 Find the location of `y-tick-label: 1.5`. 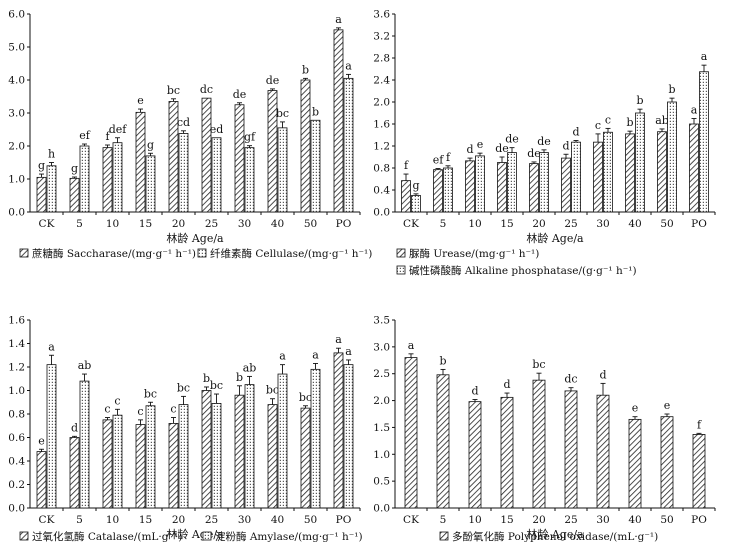

y-tick-label: 1.5 is located at coordinates (381, 428).